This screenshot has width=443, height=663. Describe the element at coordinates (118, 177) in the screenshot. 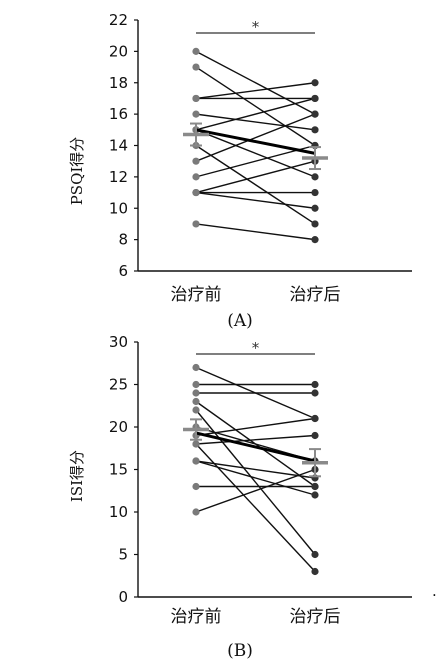

I see `y-tick-label: 12` at that location.